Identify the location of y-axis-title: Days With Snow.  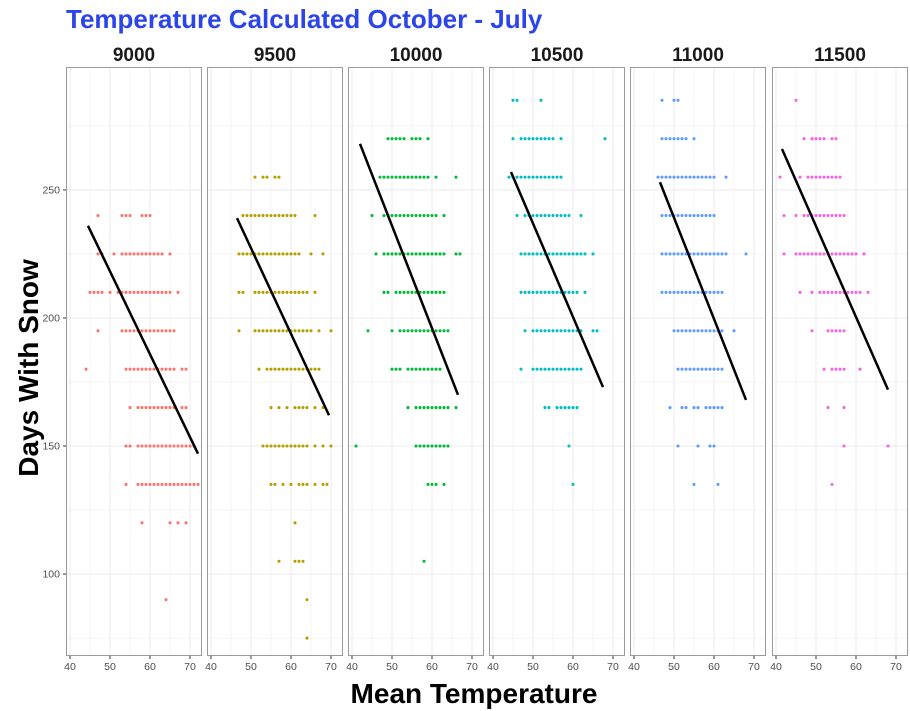
(28, 368).